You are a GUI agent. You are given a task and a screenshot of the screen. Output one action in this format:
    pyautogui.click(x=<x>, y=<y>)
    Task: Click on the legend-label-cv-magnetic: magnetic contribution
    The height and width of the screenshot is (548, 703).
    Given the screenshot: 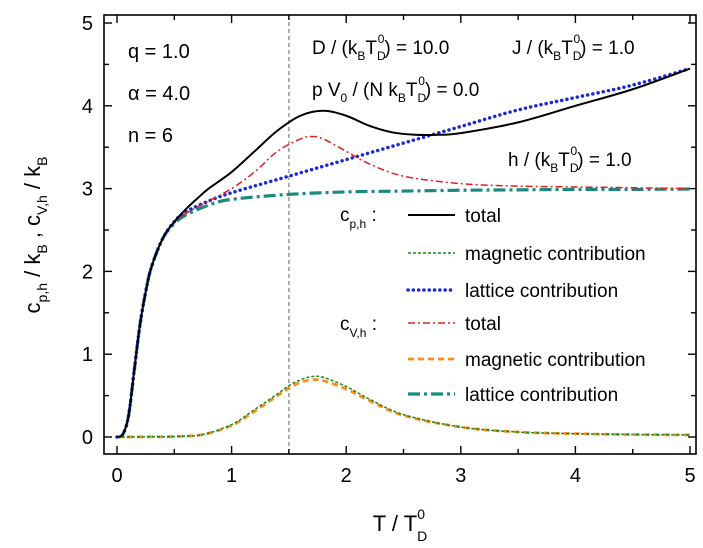 What is the action you would take?
    pyautogui.click(x=555, y=360)
    